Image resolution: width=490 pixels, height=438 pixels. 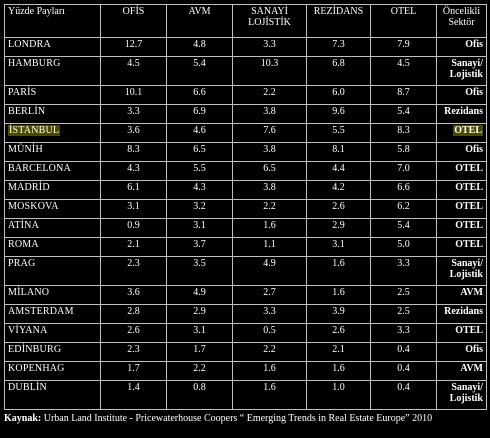 What do you see at coordinates (23, 244) in the screenshot?
I see `city-name: ROMA` at bounding box center [23, 244].